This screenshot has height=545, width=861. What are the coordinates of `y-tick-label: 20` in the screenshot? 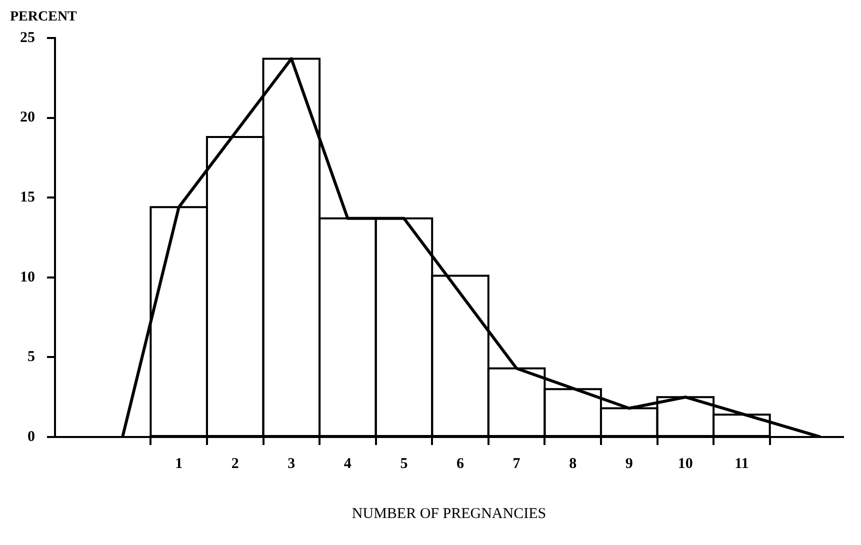 It's located at (27, 118).